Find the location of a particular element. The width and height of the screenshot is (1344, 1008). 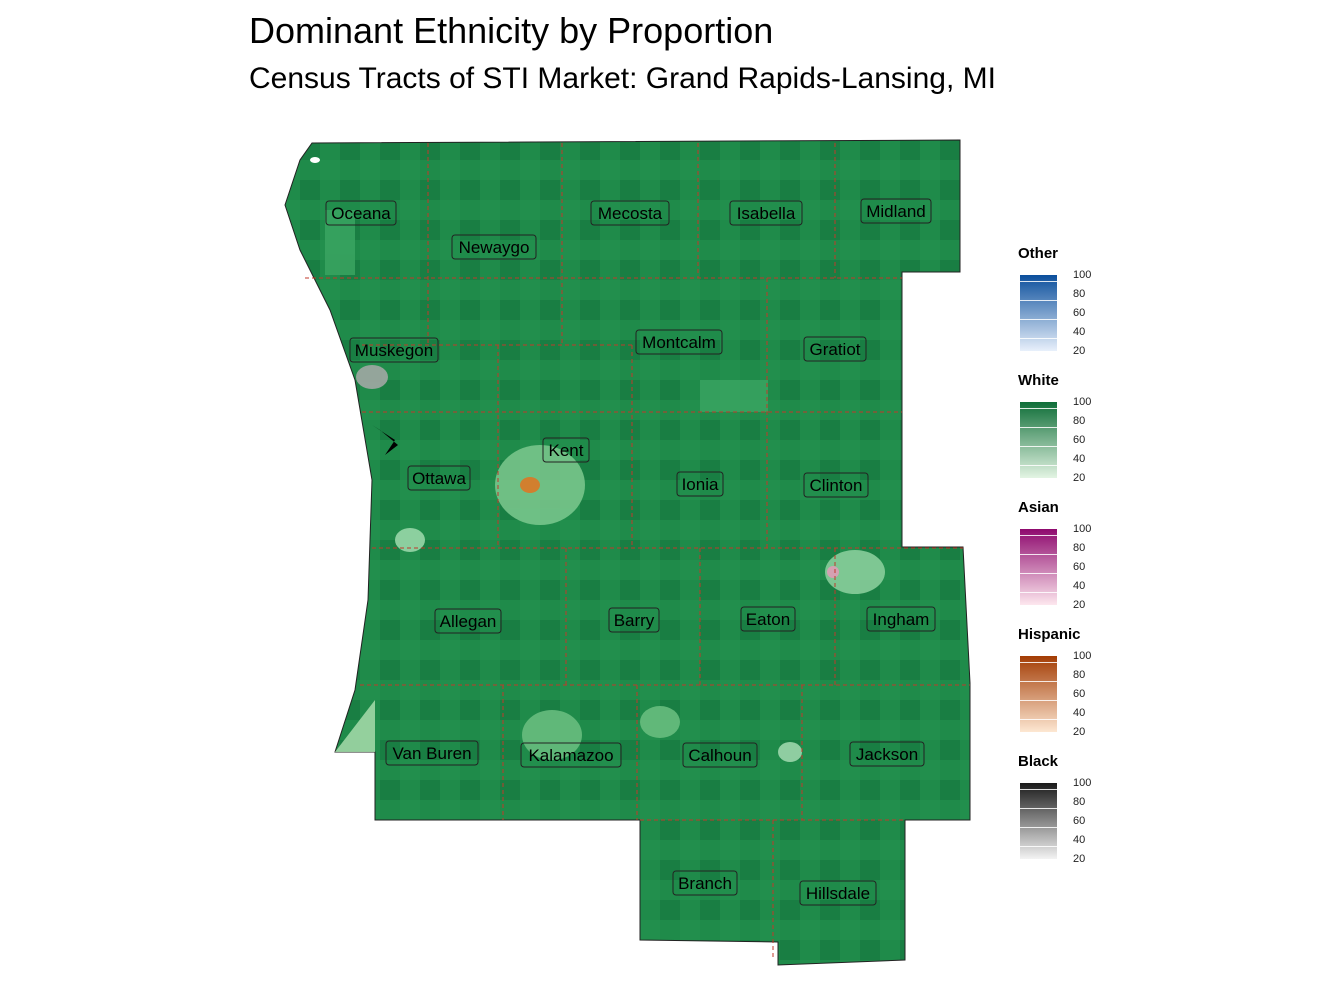

county-label-ingham: Ingham is located at coordinates (901, 619).